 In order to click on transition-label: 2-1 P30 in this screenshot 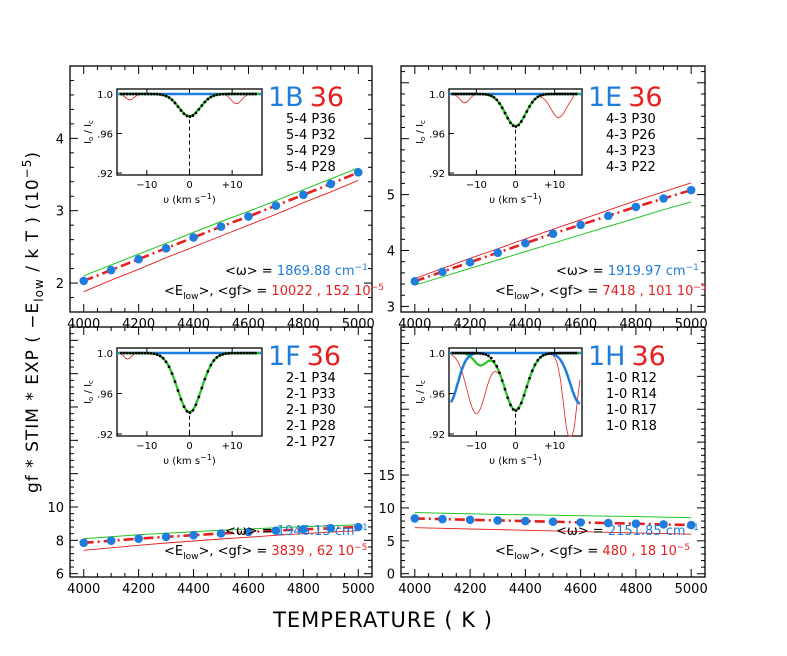, I will do `click(311, 410)`.